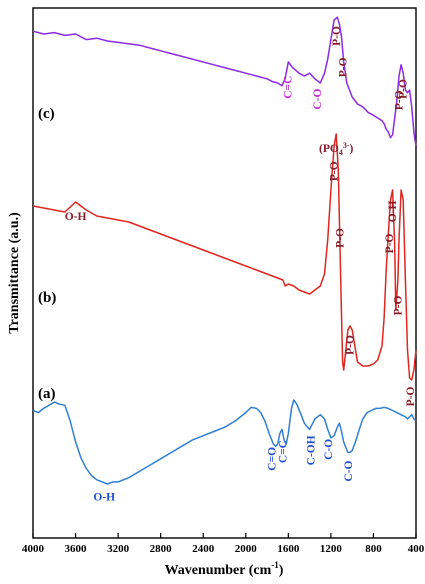  Describe the element at coordinates (312, 450) in the screenshot. I see `peak-annotation: C-OH` at that location.